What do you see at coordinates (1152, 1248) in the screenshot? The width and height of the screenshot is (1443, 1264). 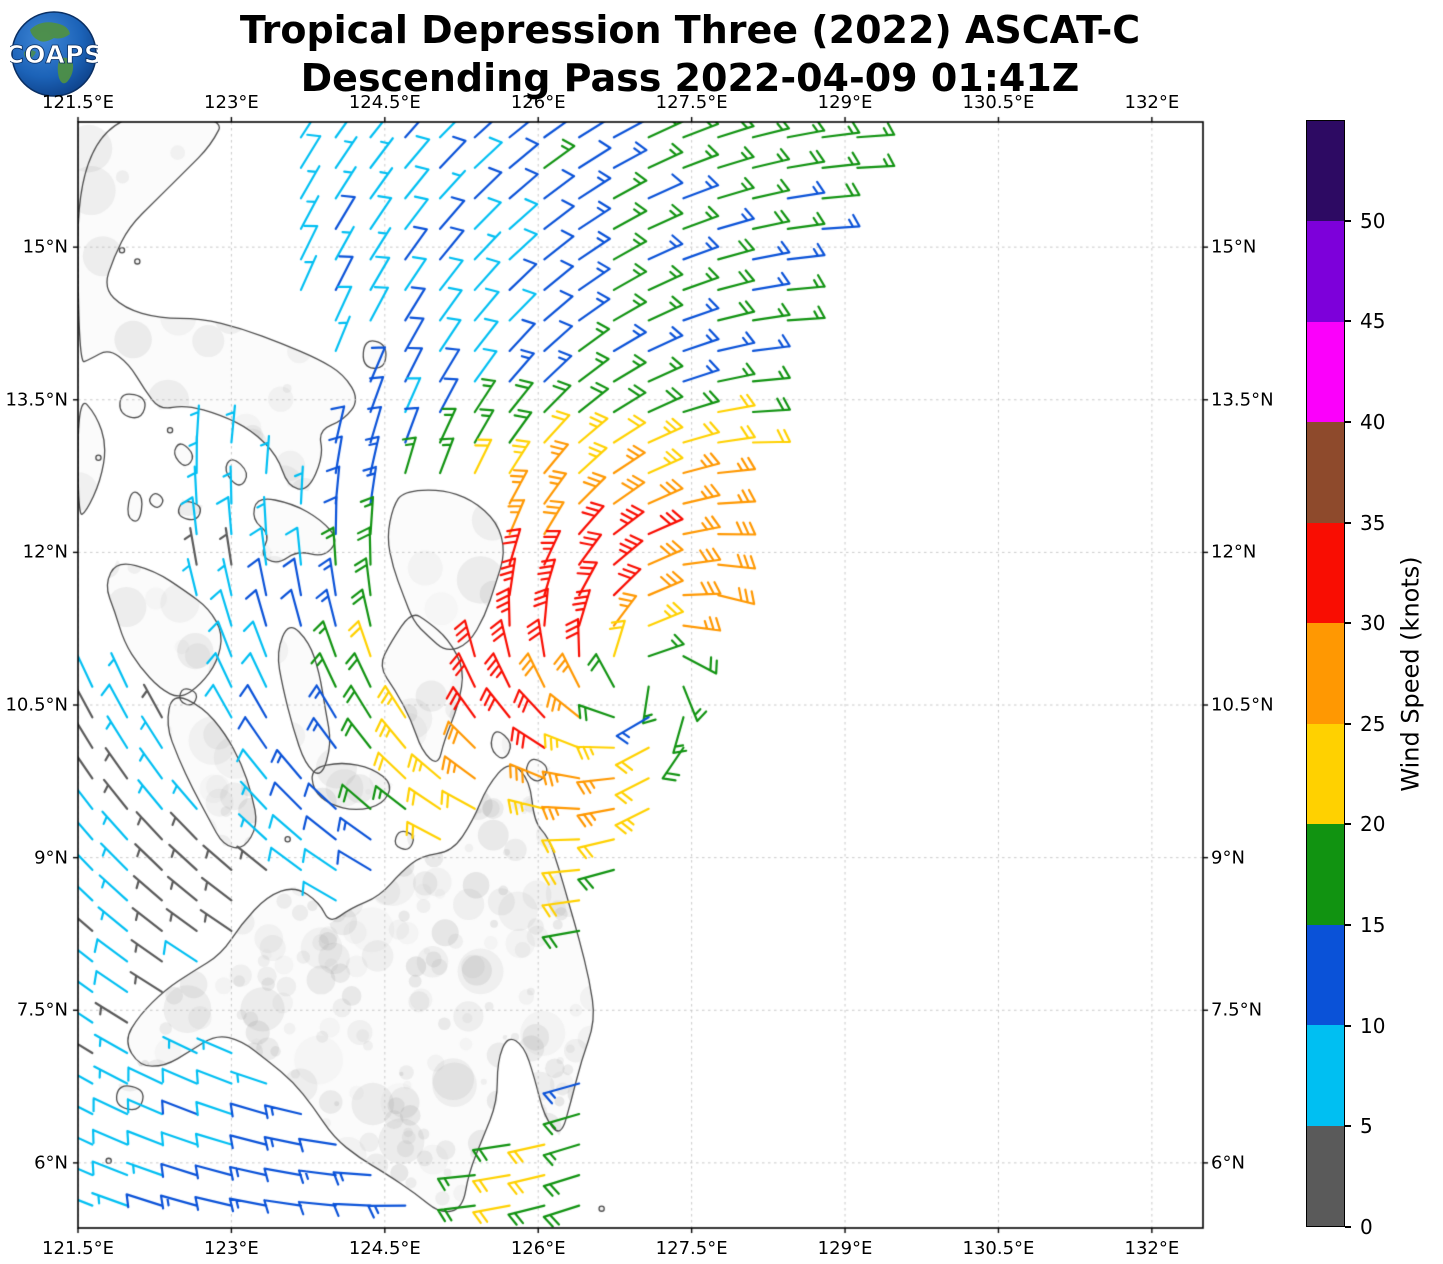 I see `x-tick-label-bottom: 132°E` at bounding box center [1152, 1248].